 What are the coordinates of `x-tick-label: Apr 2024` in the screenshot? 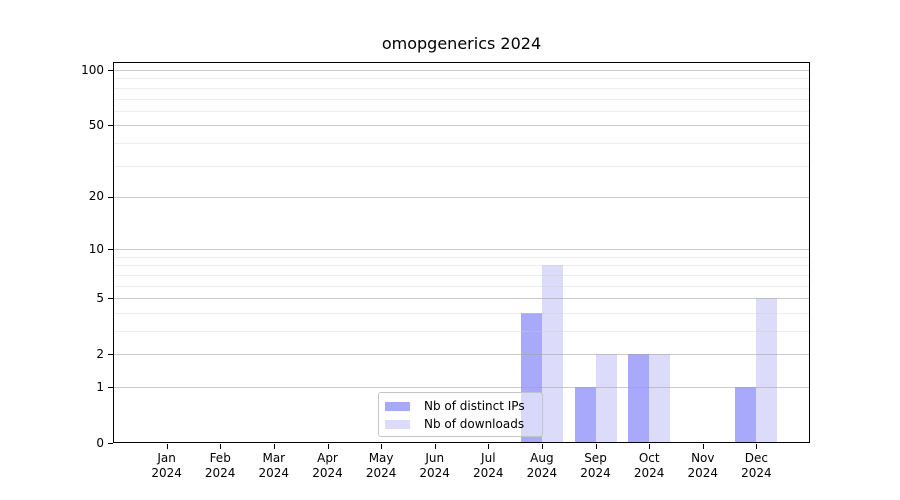 It's located at (328, 466).